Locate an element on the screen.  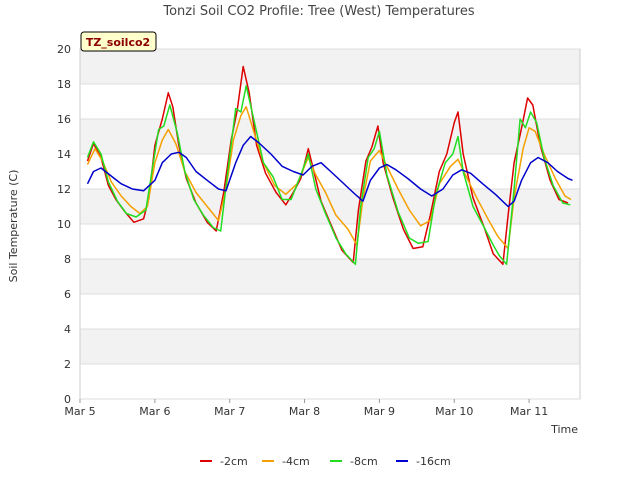
x-tick-label: Mar 11 is located at coordinates (529, 411).